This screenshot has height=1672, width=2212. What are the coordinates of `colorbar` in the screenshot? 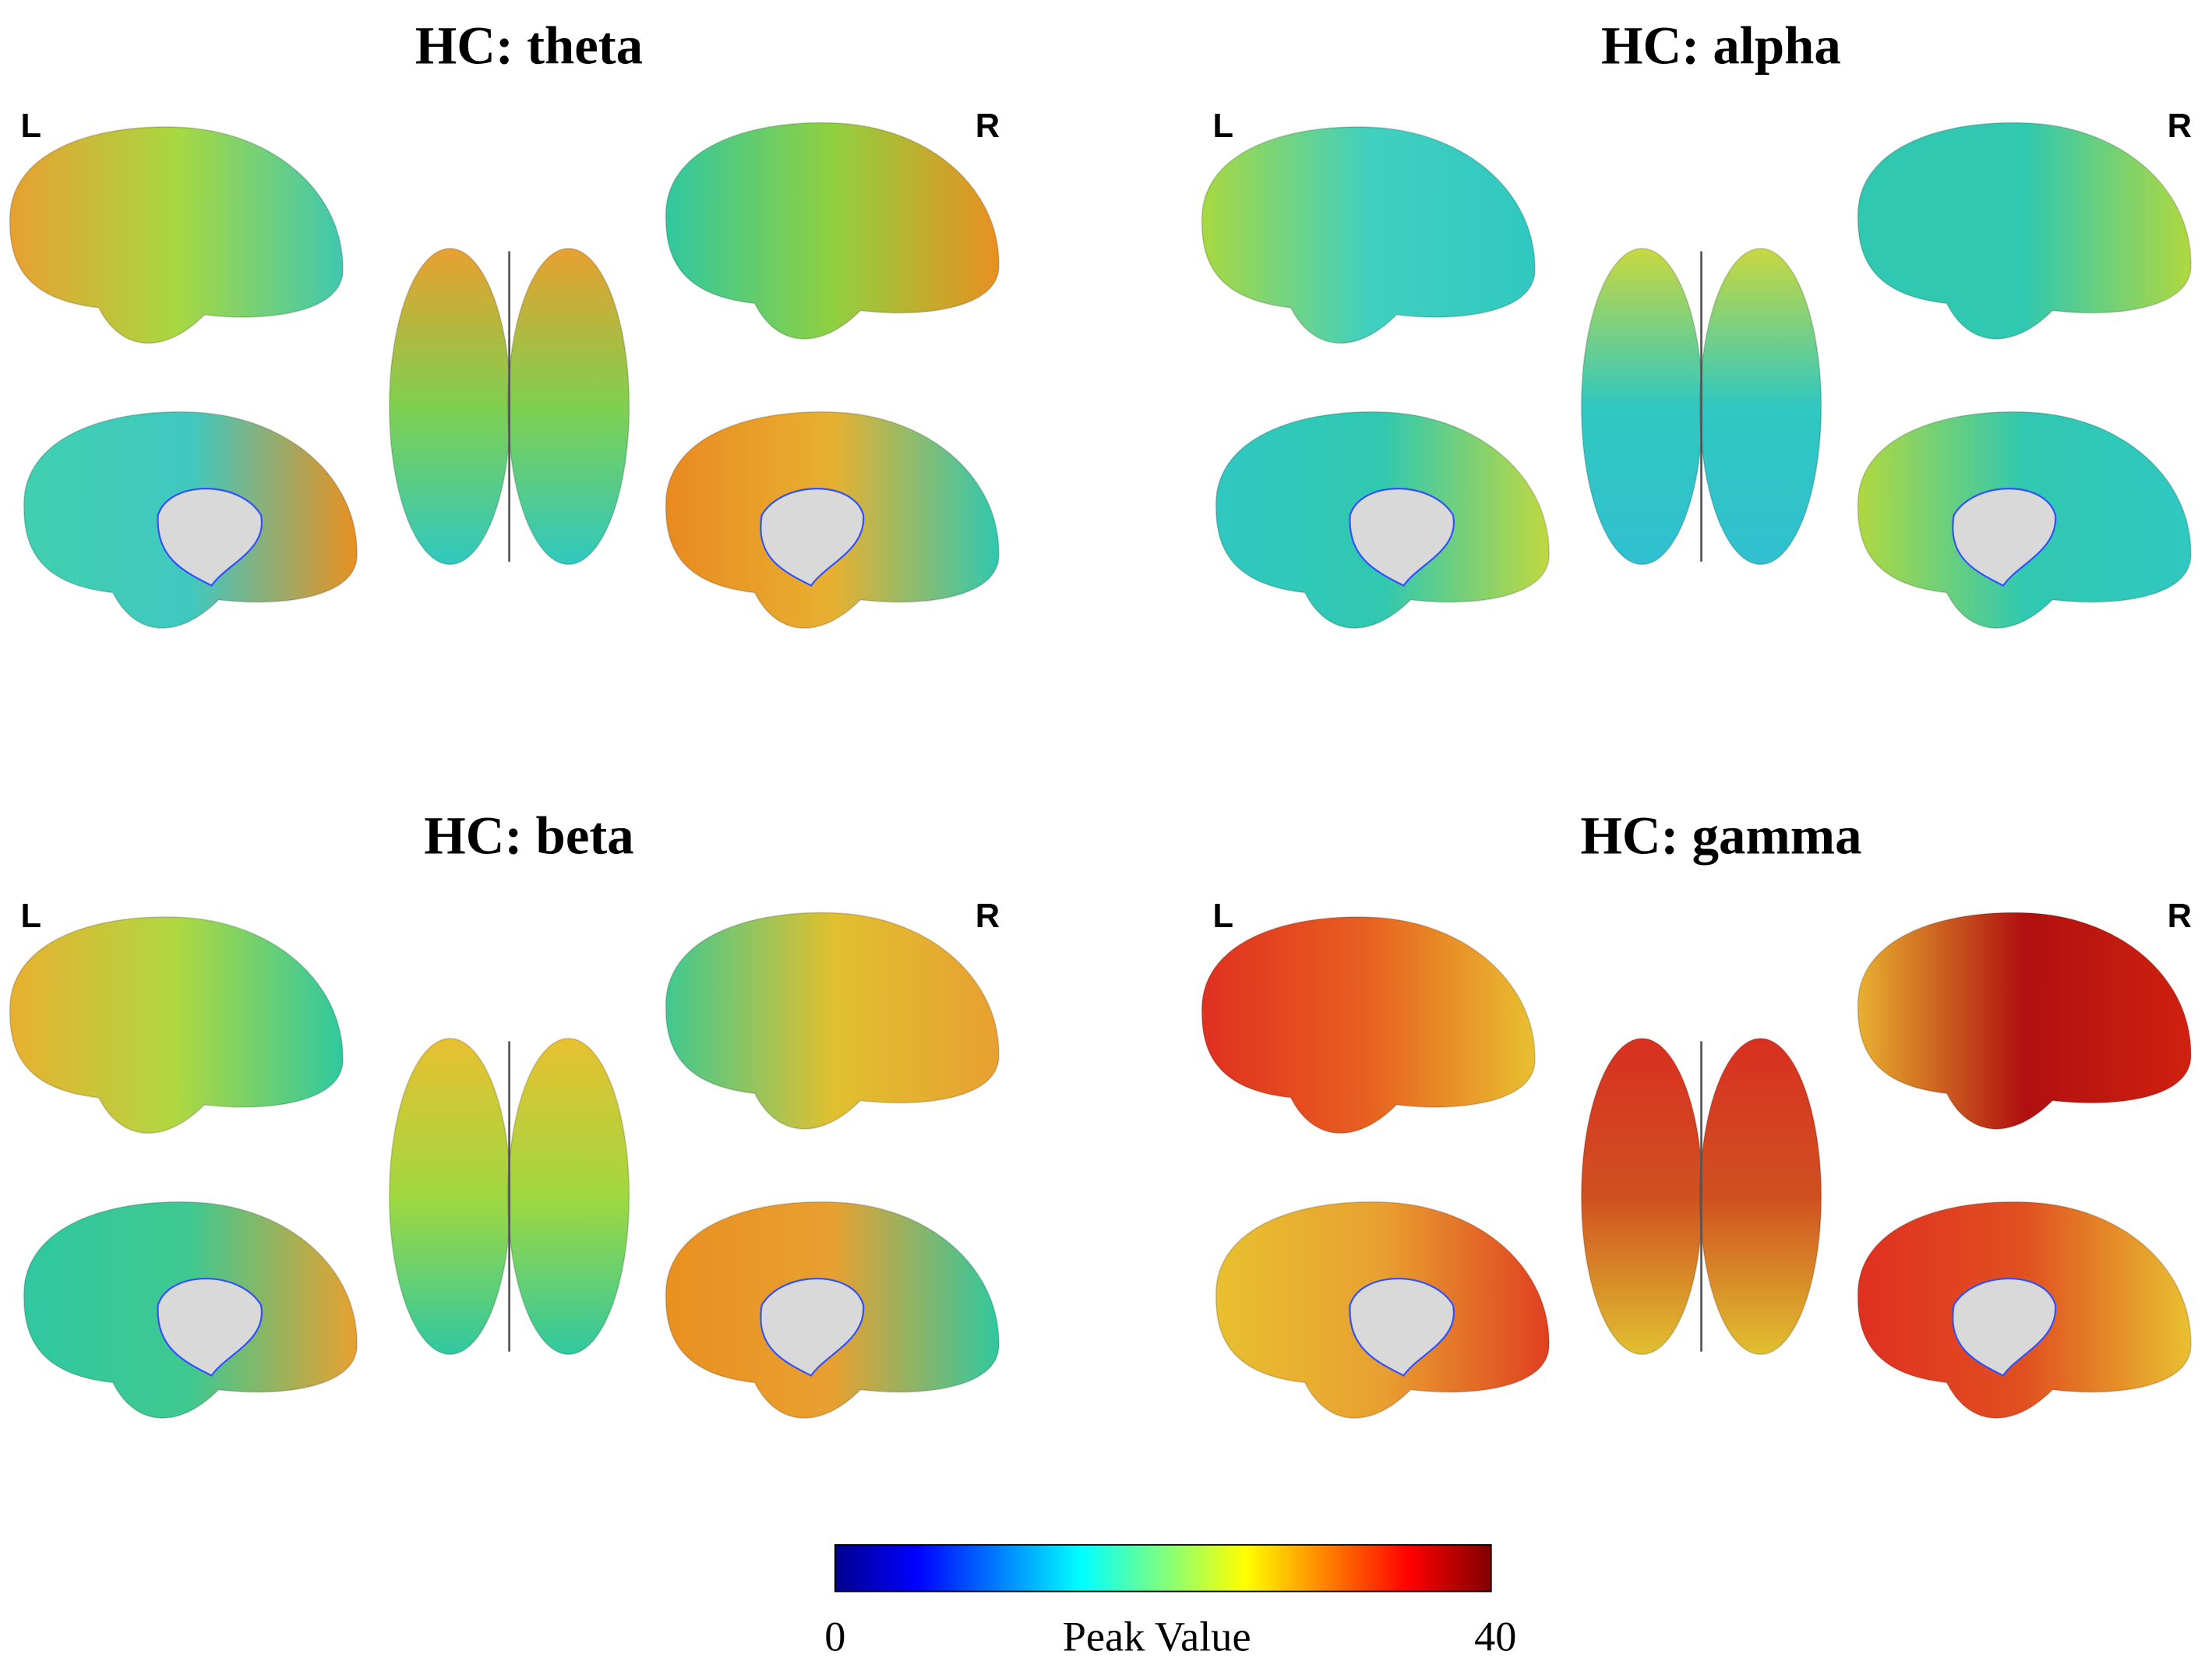 It's located at (1163, 1568).